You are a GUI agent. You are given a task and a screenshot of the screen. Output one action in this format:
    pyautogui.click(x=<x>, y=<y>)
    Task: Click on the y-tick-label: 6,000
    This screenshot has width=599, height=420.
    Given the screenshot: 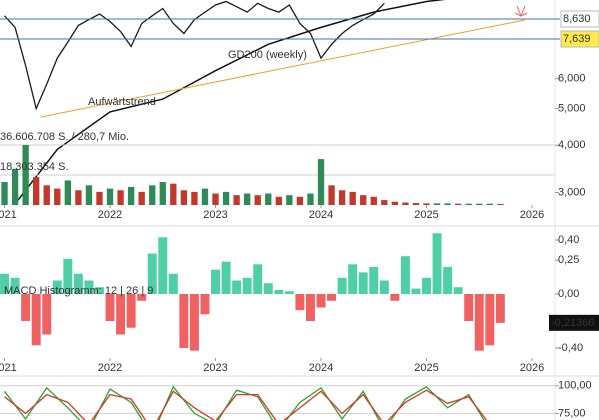 What is the action you would take?
    pyautogui.click(x=572, y=79)
    